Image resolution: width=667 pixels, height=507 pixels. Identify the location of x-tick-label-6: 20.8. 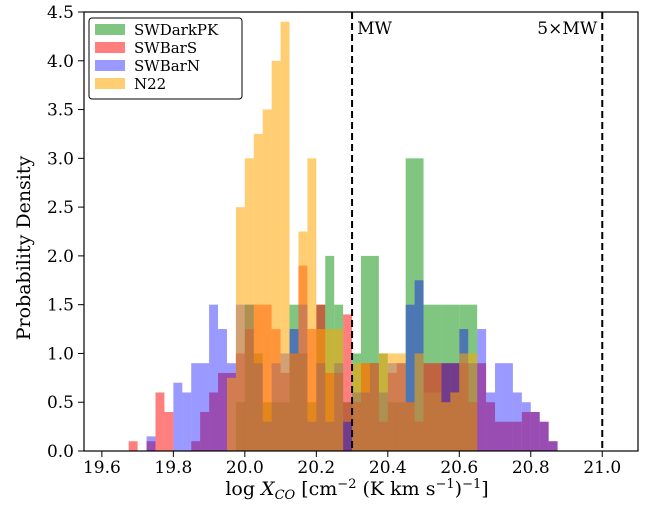
(531, 468).